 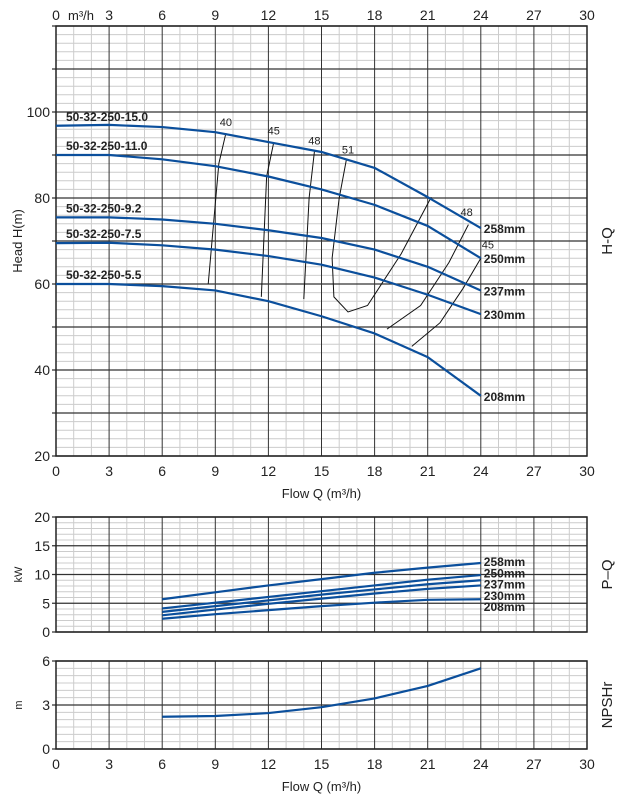 I want to click on top-x-tick-label: 6, so click(x=162, y=15).